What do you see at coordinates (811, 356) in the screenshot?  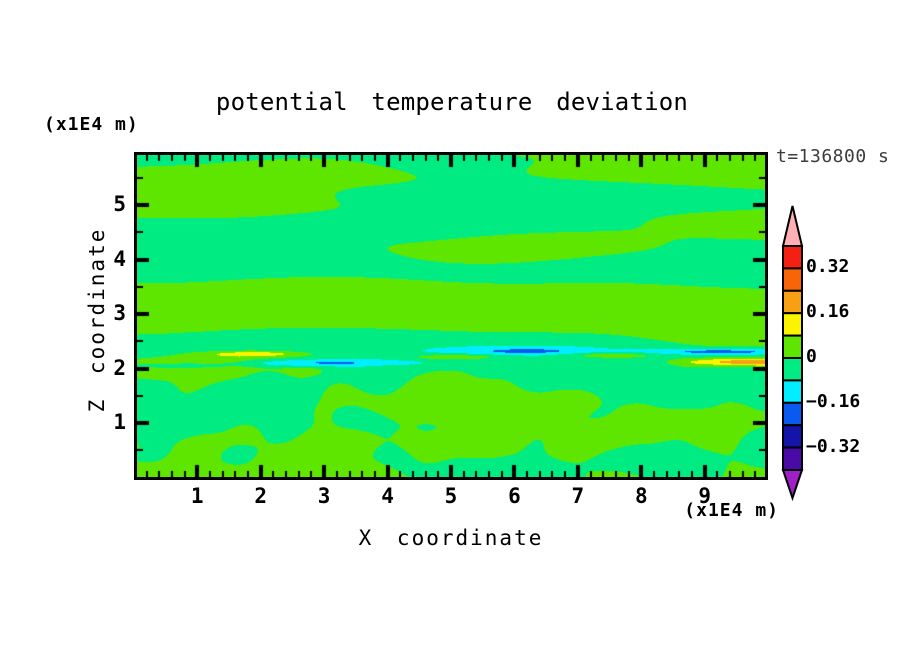 I see `colorbar-tick-label: 0` at bounding box center [811, 356].